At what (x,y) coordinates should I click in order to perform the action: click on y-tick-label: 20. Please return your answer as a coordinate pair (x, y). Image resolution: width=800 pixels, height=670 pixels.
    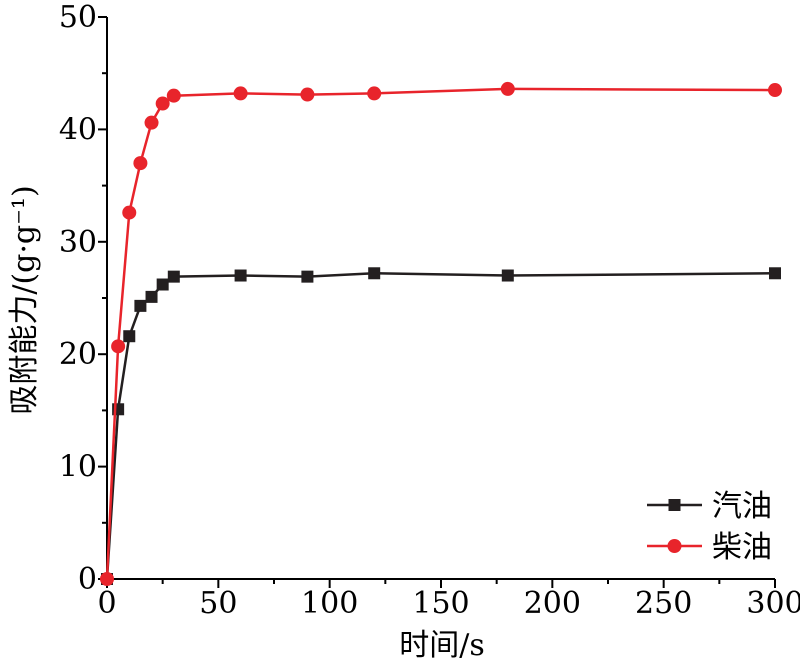
    Looking at the image, I should click on (78, 354).